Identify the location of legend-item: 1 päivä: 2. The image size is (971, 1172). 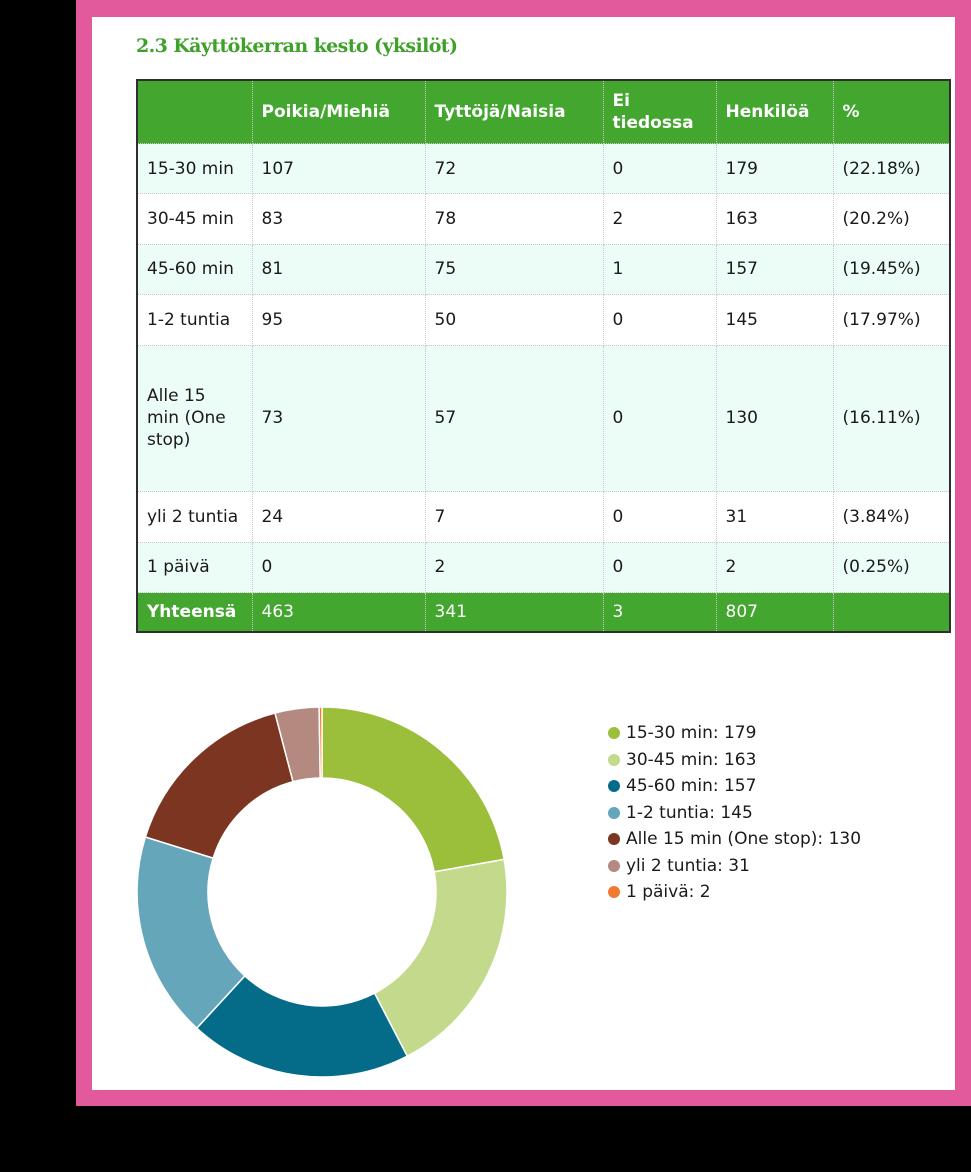
(734, 892).